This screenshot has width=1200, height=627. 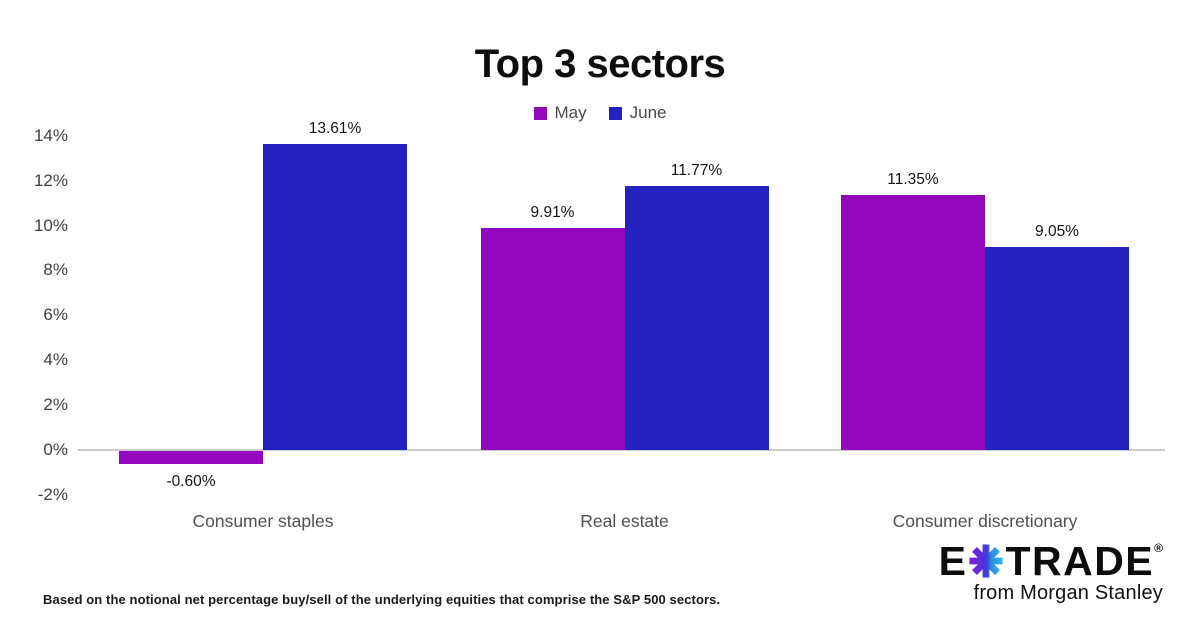 What do you see at coordinates (55, 360) in the screenshot?
I see `y-axis-tick-label: 4%` at bounding box center [55, 360].